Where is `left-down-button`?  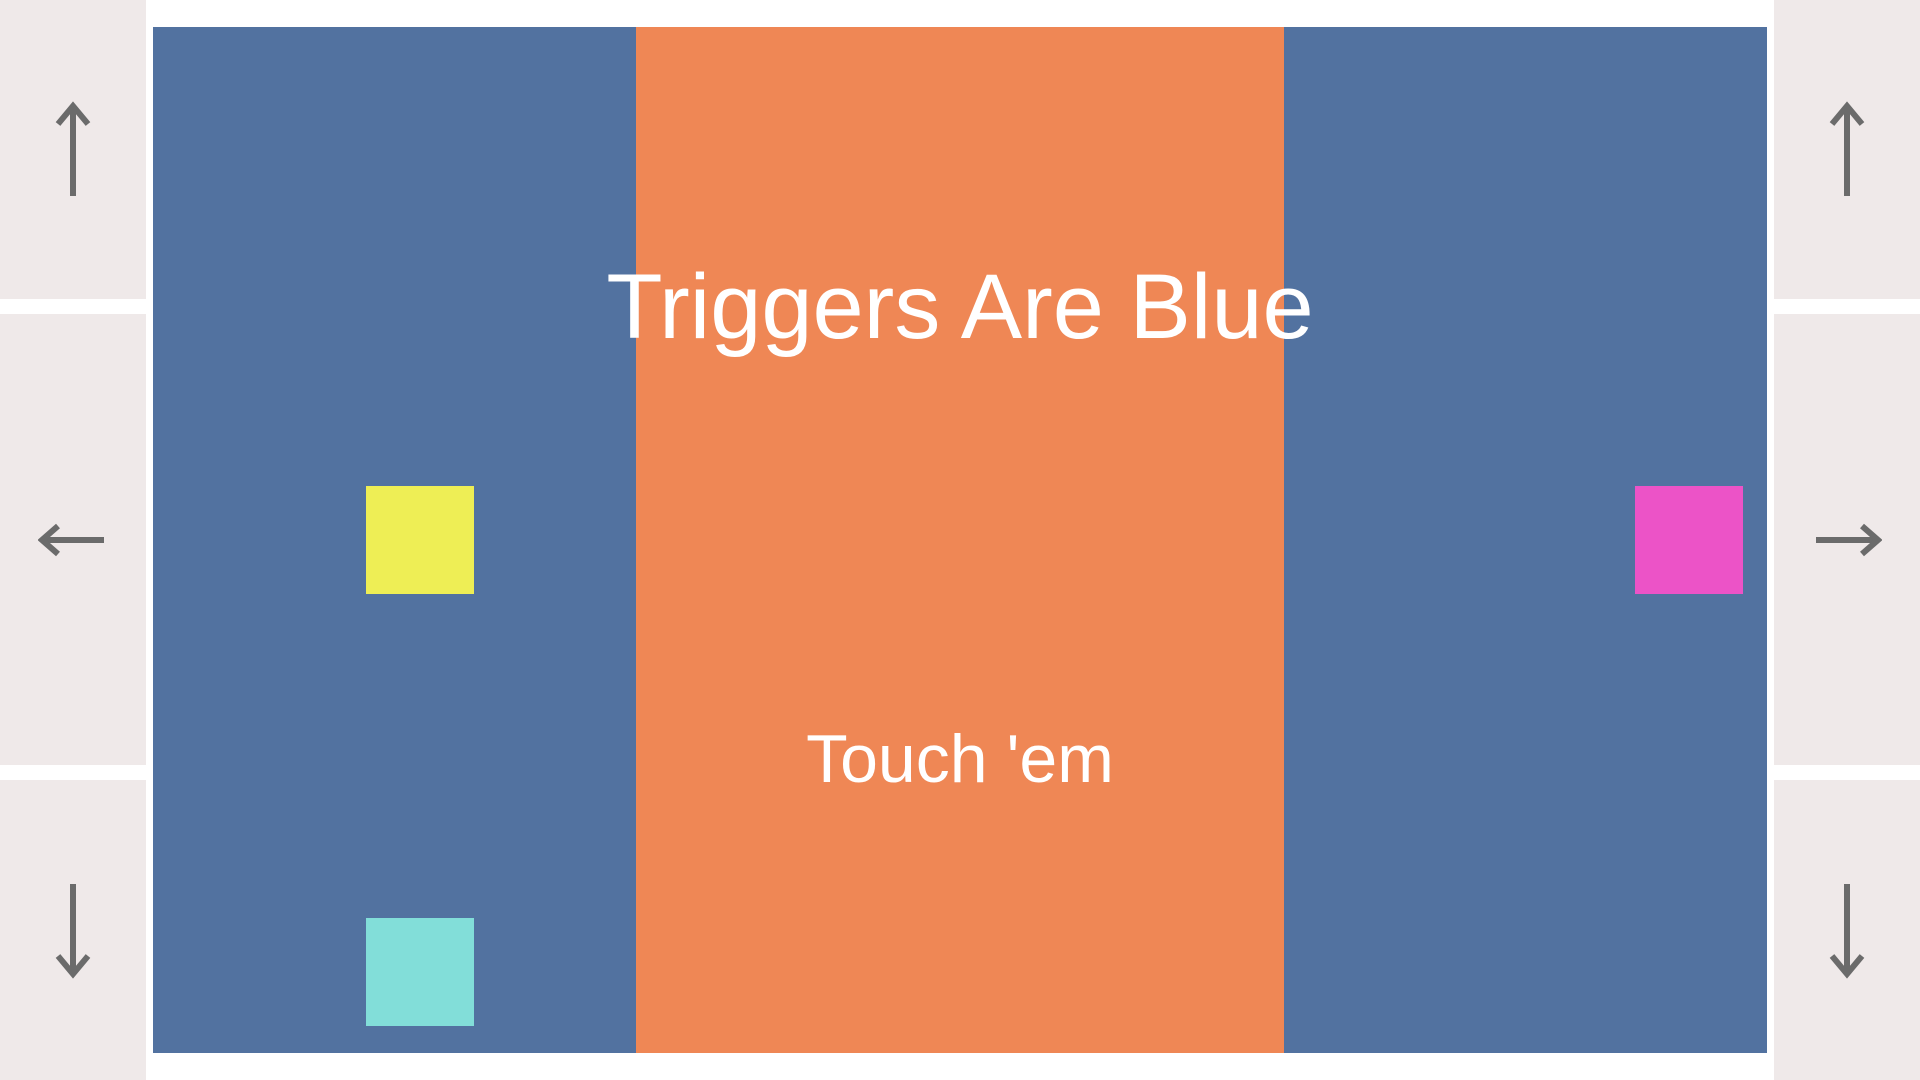 left-down-button is located at coordinates (73, 930).